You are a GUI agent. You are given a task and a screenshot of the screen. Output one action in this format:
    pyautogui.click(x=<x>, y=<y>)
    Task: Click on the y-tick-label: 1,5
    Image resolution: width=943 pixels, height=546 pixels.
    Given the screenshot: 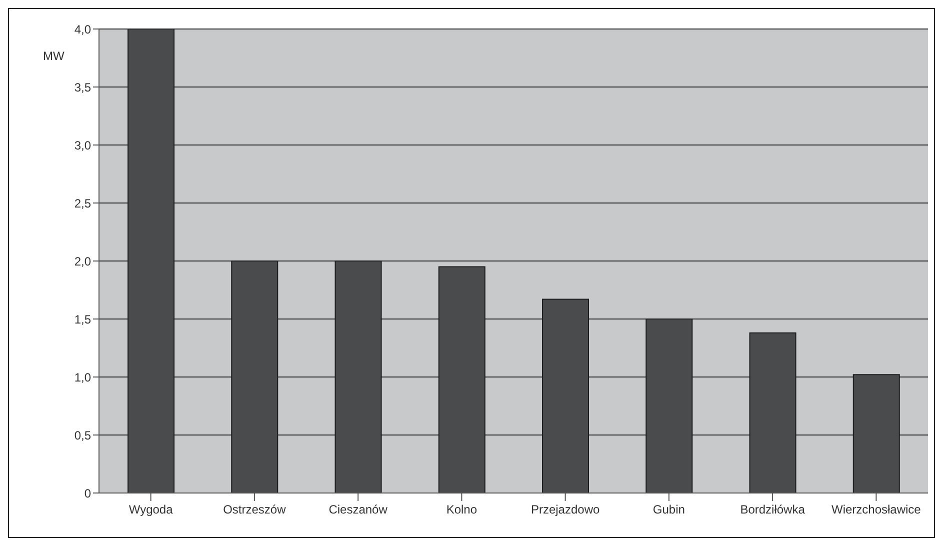 What is the action you would take?
    pyautogui.click(x=83, y=319)
    